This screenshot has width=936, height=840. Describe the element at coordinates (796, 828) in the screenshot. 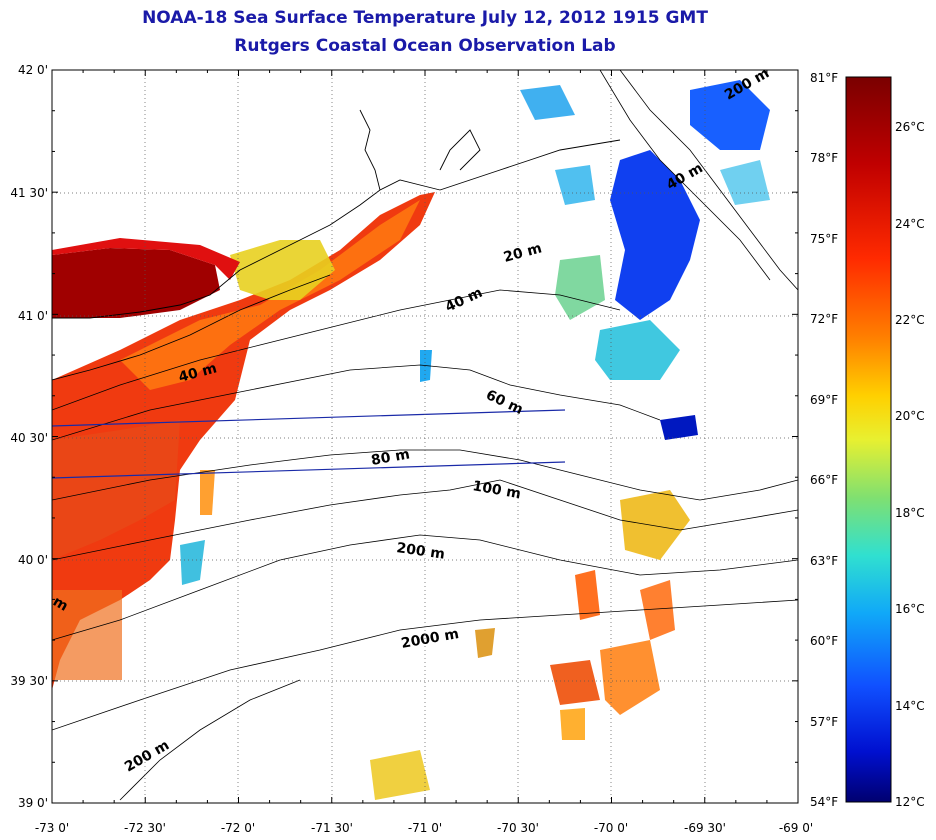

I see `lon-label-69: -69 0'` at that location.